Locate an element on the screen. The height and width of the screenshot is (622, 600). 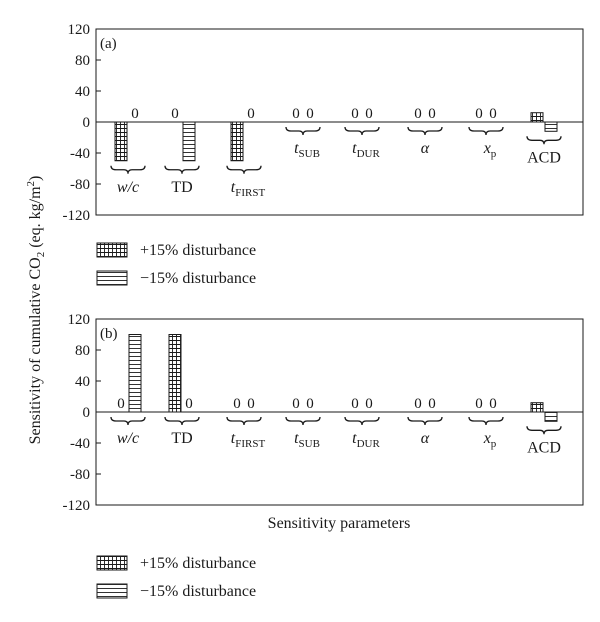
y-axis-label-sup: 2 is located at coordinates (31, 184).